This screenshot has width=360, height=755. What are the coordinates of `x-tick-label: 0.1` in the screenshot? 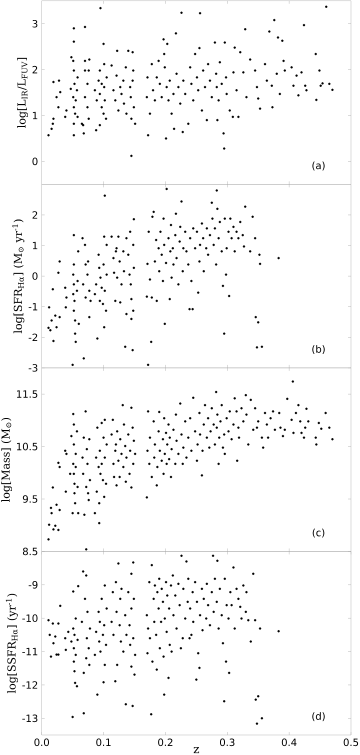 It's located at (103, 742).